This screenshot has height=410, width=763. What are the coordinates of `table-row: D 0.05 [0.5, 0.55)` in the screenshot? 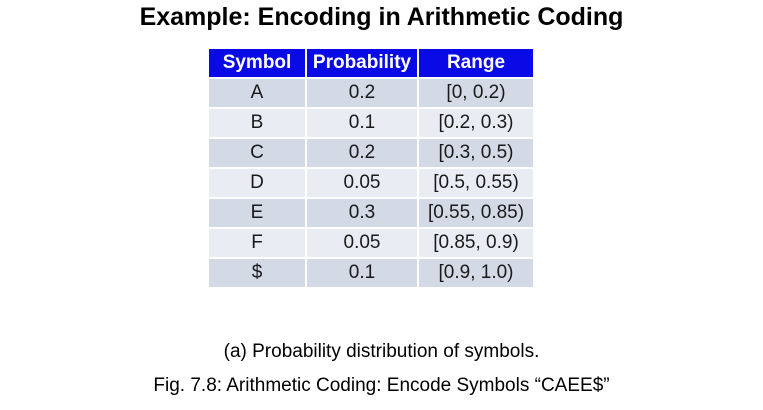 It's located at (371, 183).